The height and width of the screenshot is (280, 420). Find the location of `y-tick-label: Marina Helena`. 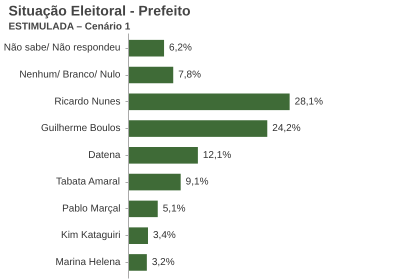

y-tick-label: Marina Helena is located at coordinates (88, 262).